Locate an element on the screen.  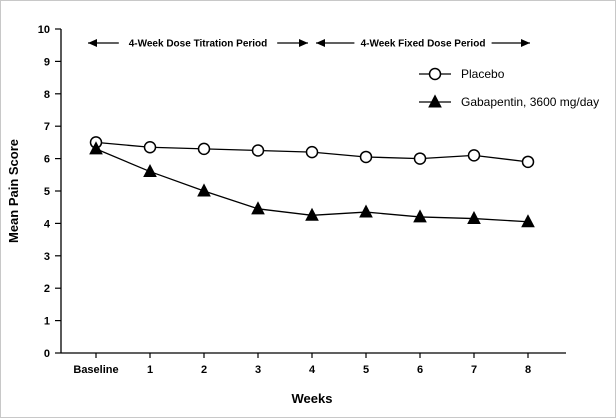
y-tick-label: 10 is located at coordinates (44, 30).